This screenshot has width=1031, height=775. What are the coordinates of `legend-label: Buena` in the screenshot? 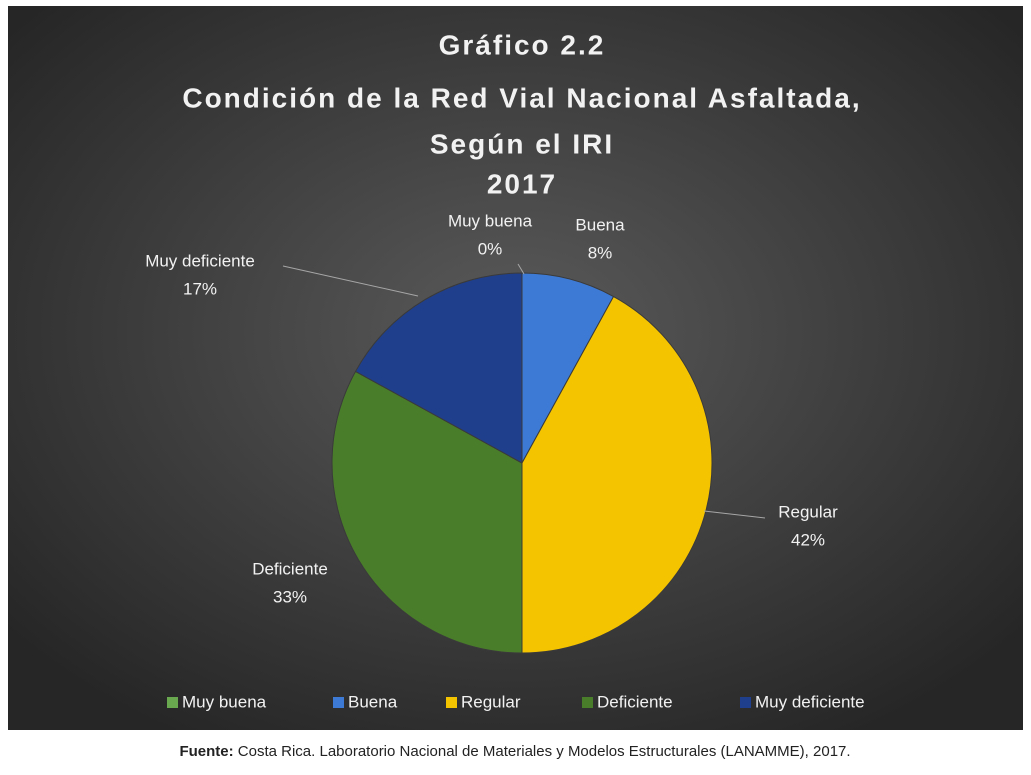 It's located at (373, 701).